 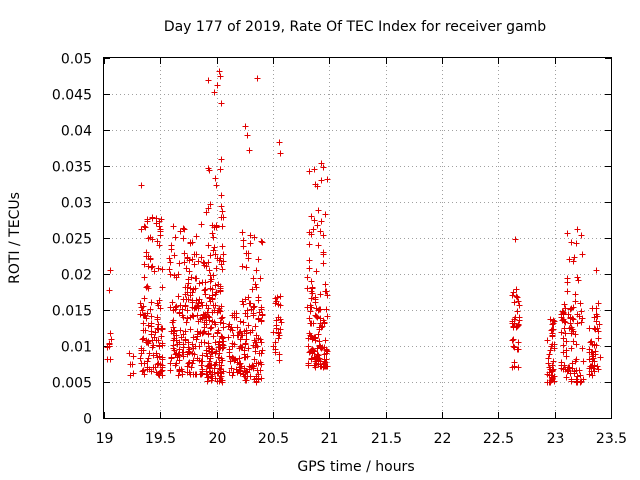 I want to click on x-tick-label: 19.5, so click(x=160, y=439).